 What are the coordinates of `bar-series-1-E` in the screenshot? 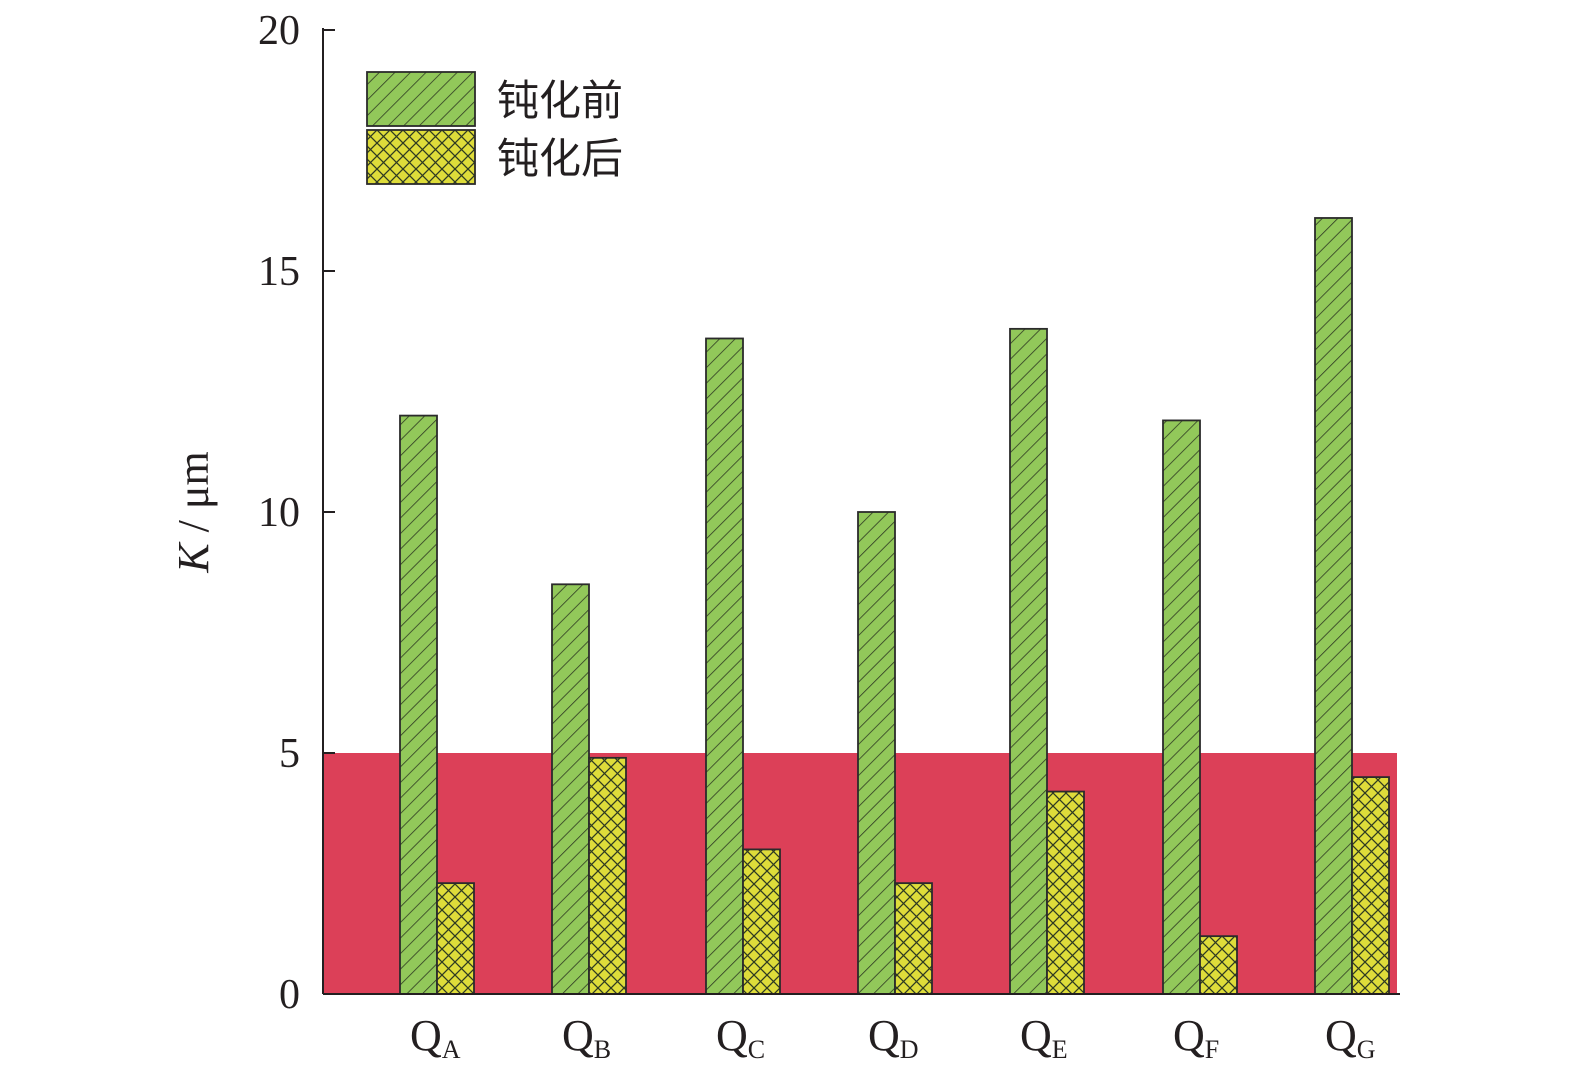 It's located at (1028, 661).